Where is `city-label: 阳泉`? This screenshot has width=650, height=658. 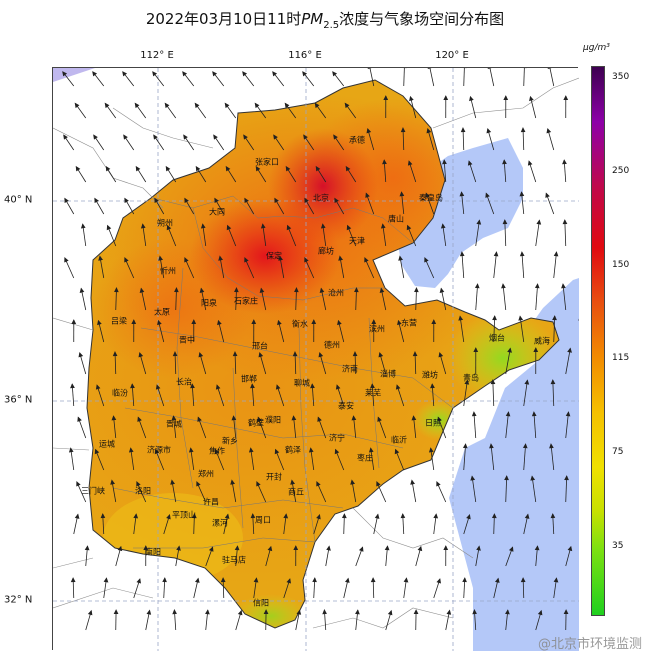
city-label: 阳泉 is located at coordinates (209, 303).